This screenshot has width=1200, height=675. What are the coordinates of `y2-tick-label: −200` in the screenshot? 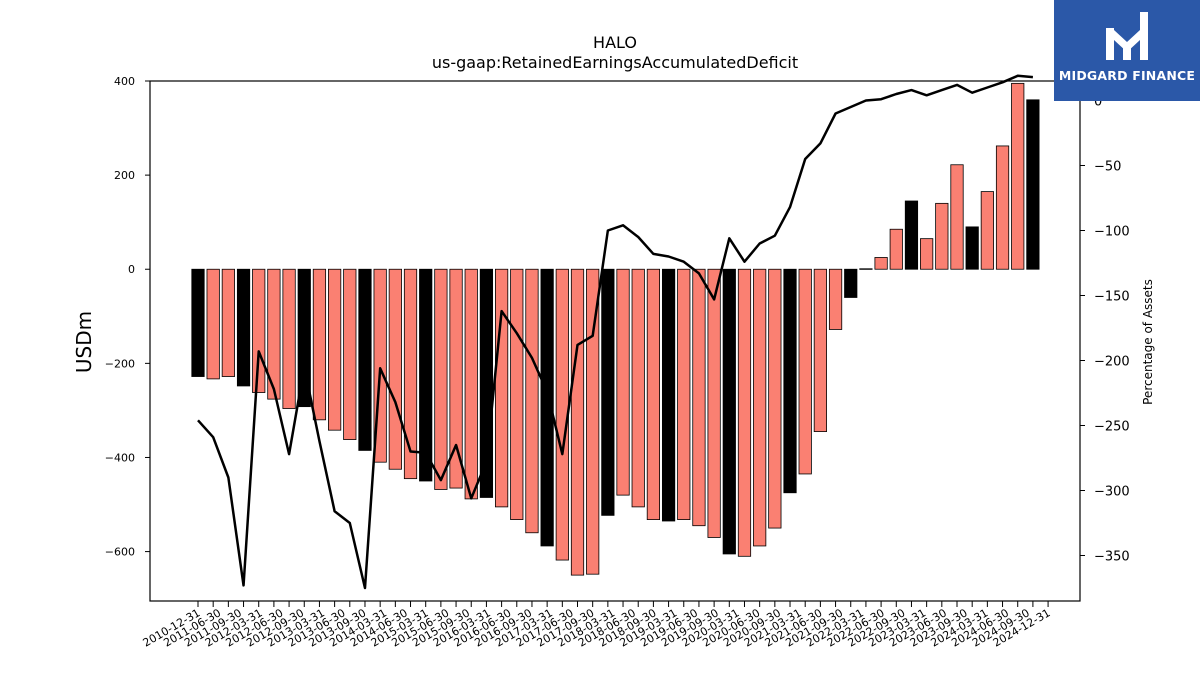 It's located at (1112, 362).